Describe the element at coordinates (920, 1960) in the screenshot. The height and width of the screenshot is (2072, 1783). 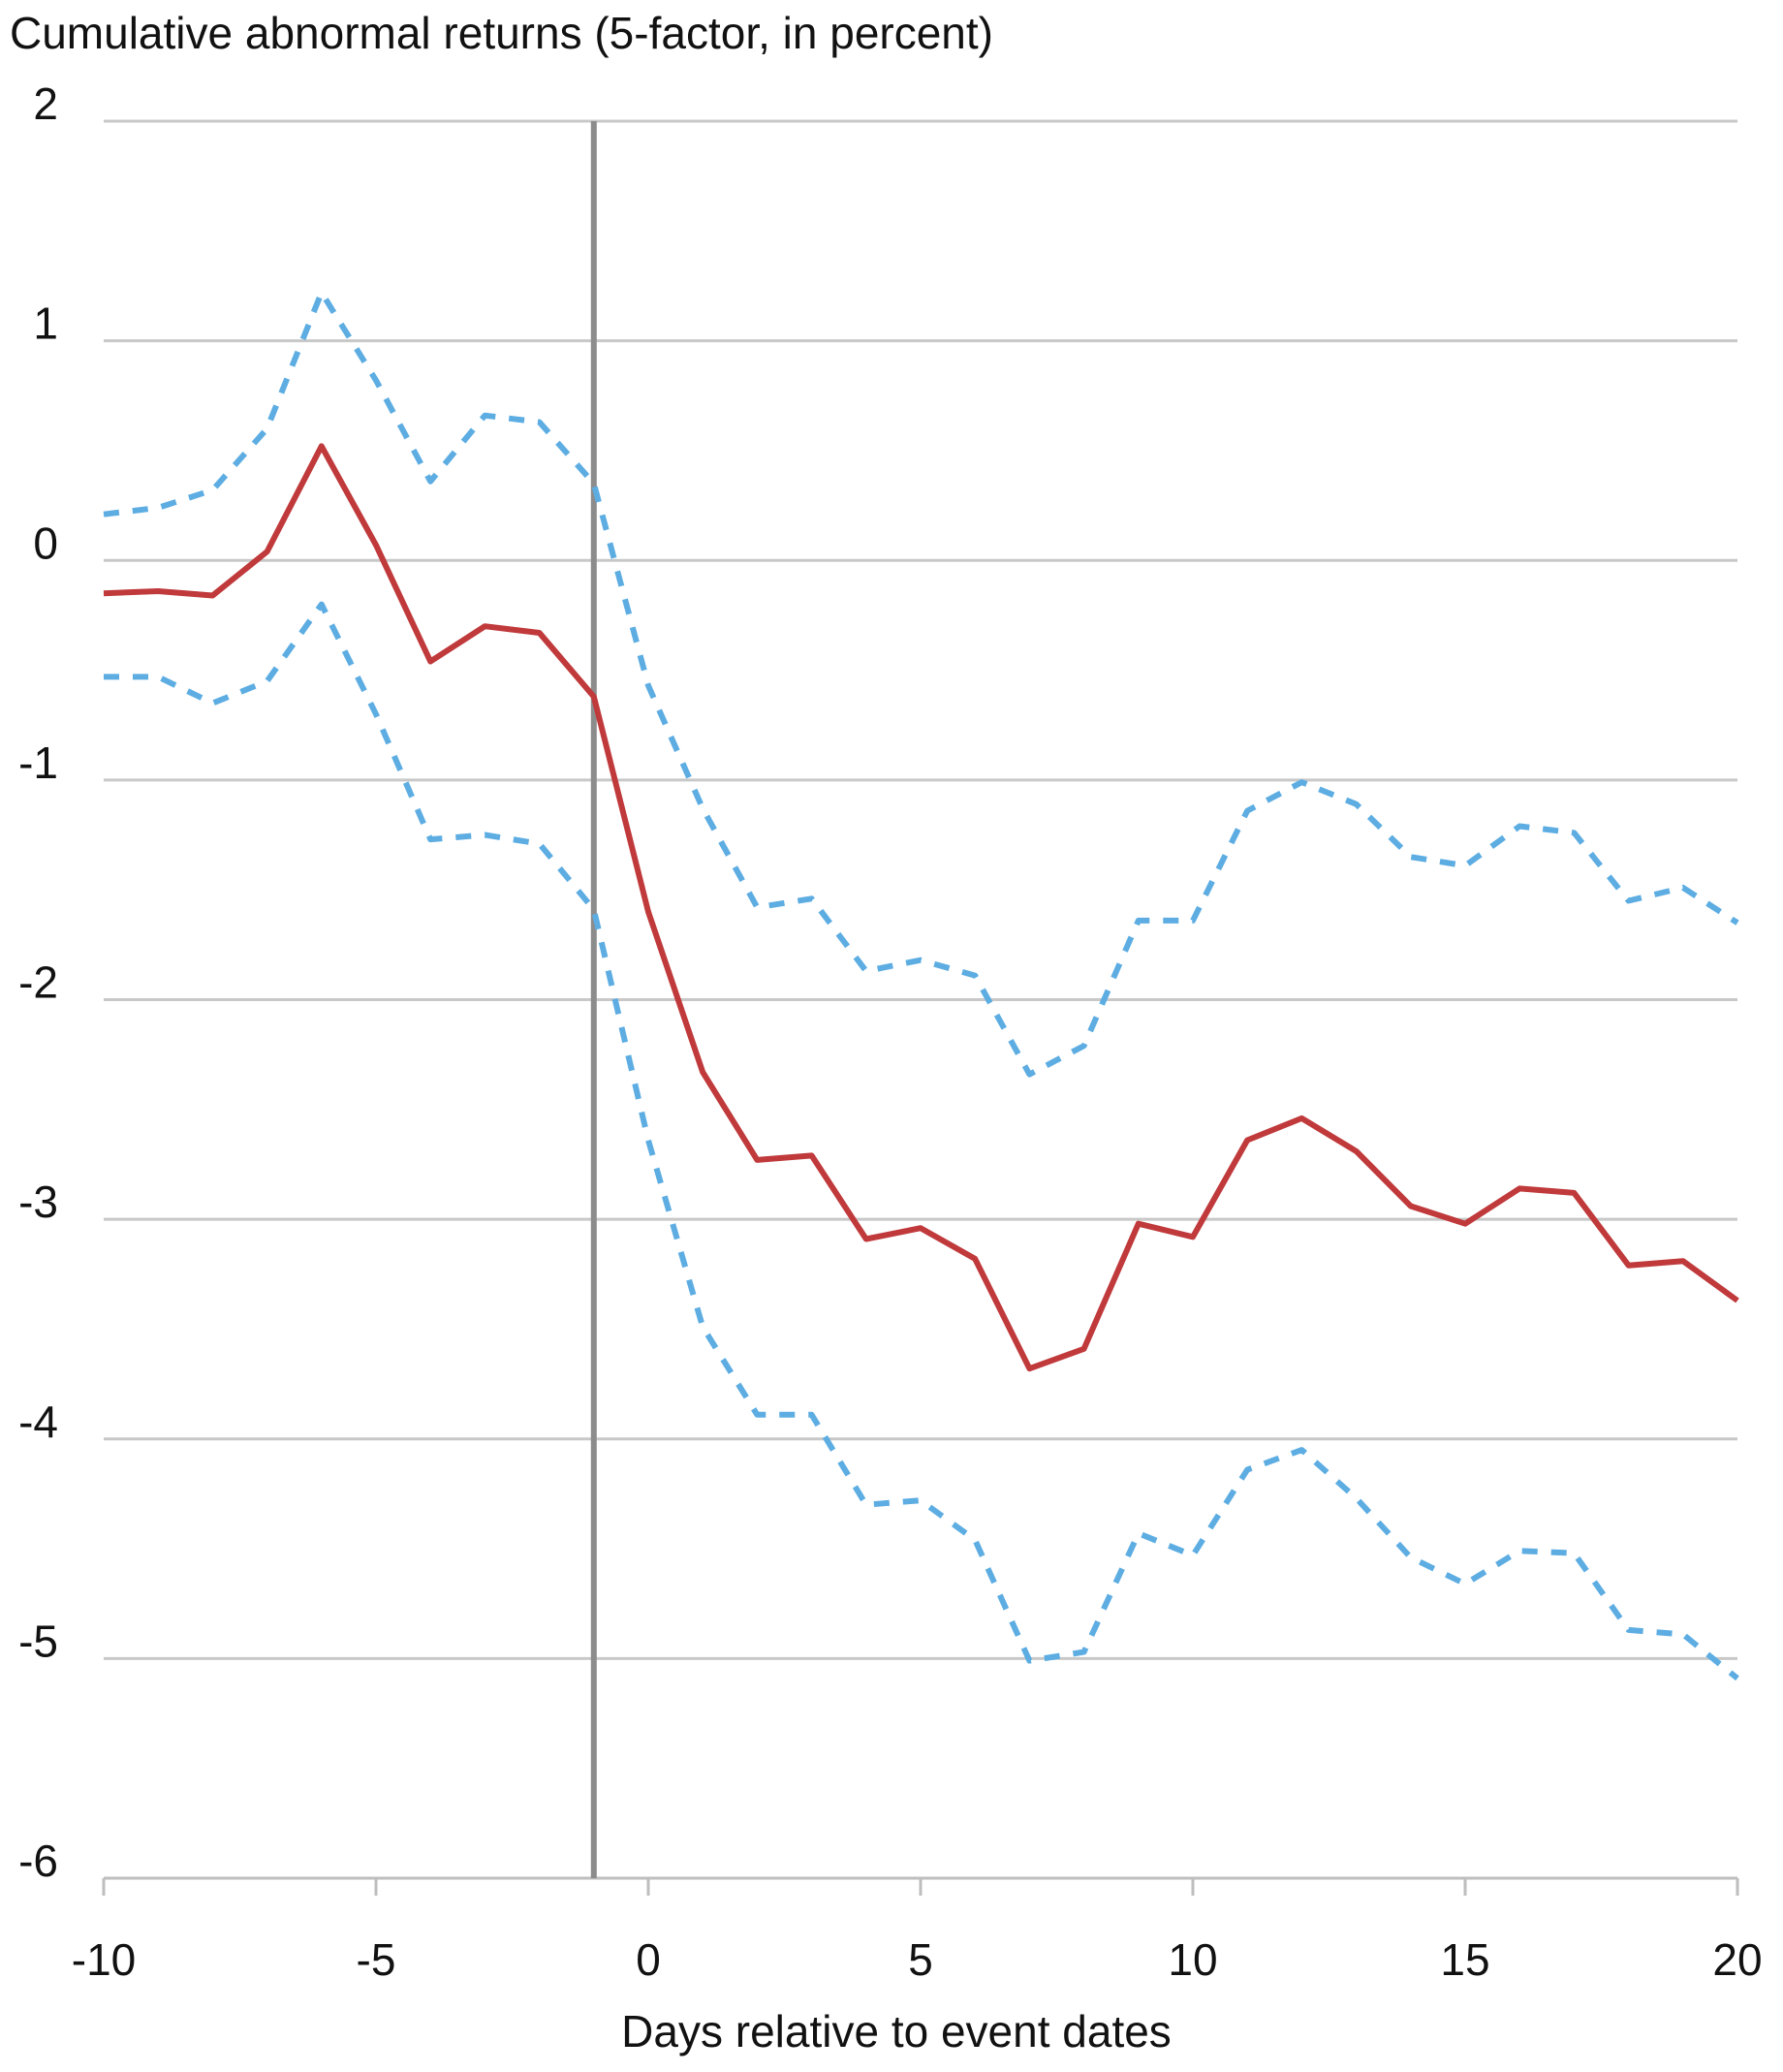
I see `x-tick-label: 5` at that location.